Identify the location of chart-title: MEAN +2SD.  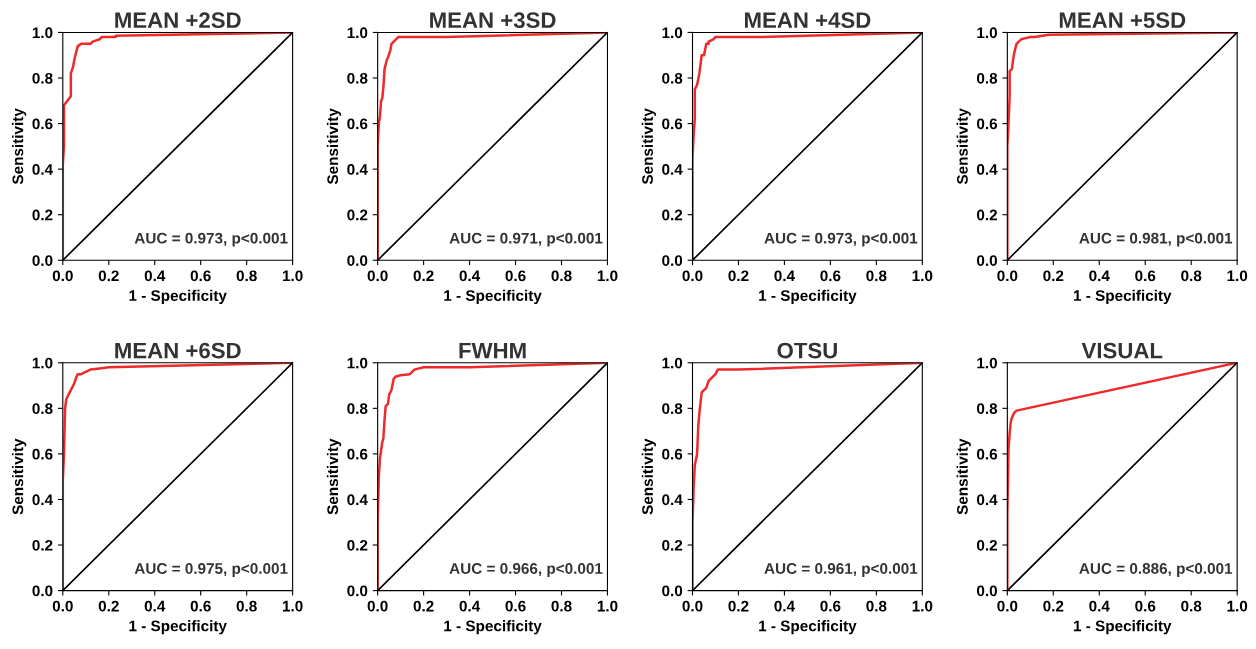
(178, 20).